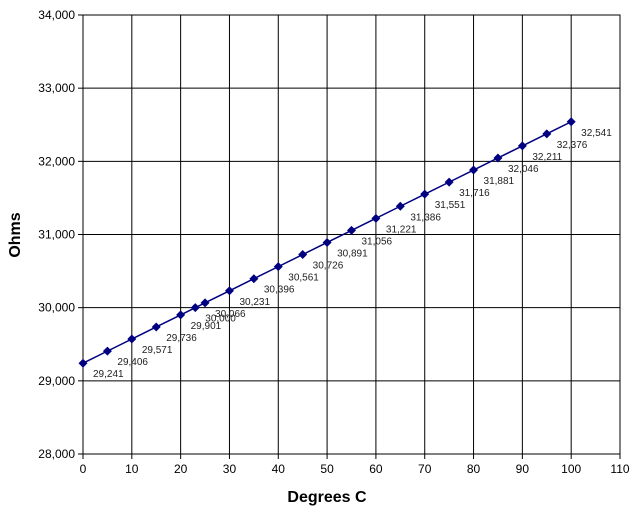  Describe the element at coordinates (303, 278) in the screenshot. I see `data-label: 30,561` at that location.